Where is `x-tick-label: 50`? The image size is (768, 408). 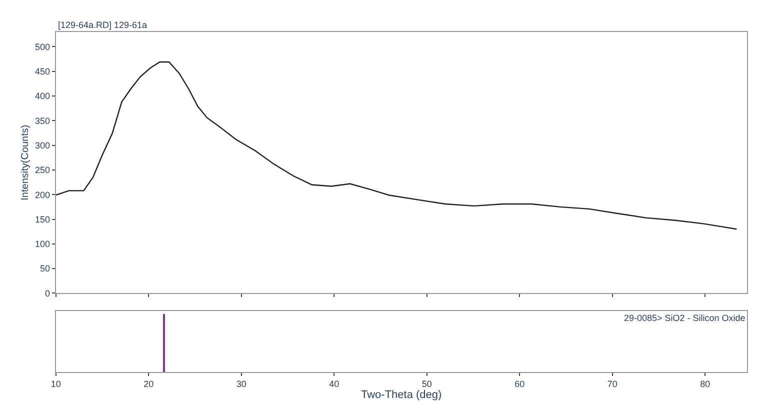
x-tick-label: 50 is located at coordinates (427, 383).